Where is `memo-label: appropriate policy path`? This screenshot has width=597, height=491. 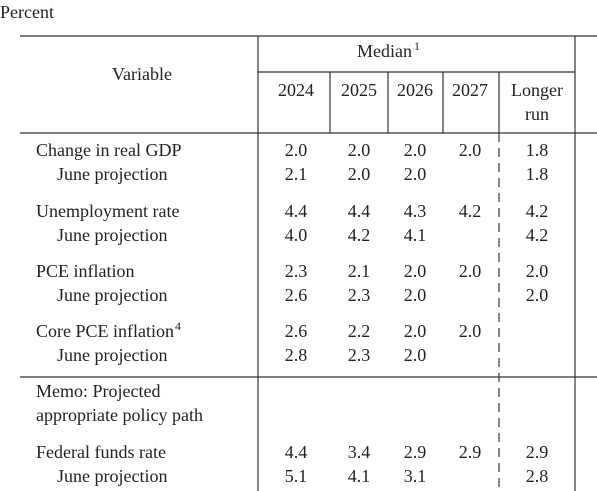
memo-label: appropriate policy path is located at coordinates (119, 415).